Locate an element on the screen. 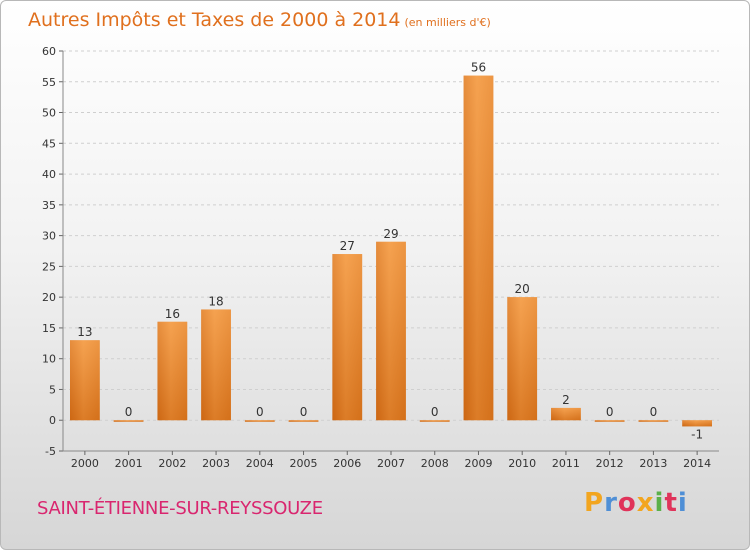 This screenshot has width=750, height=550. bar-2008 is located at coordinates (434, 421).